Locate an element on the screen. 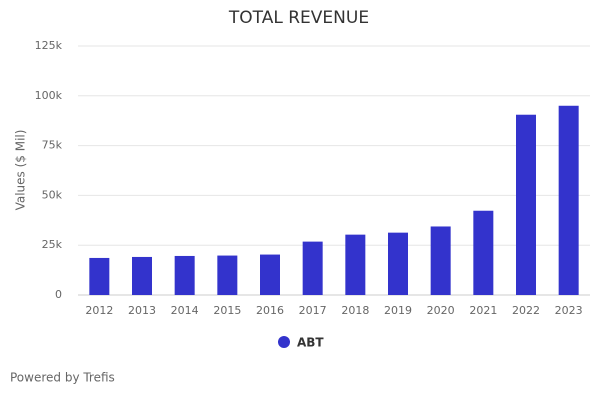  y-tick-label: 125k is located at coordinates (49, 45).